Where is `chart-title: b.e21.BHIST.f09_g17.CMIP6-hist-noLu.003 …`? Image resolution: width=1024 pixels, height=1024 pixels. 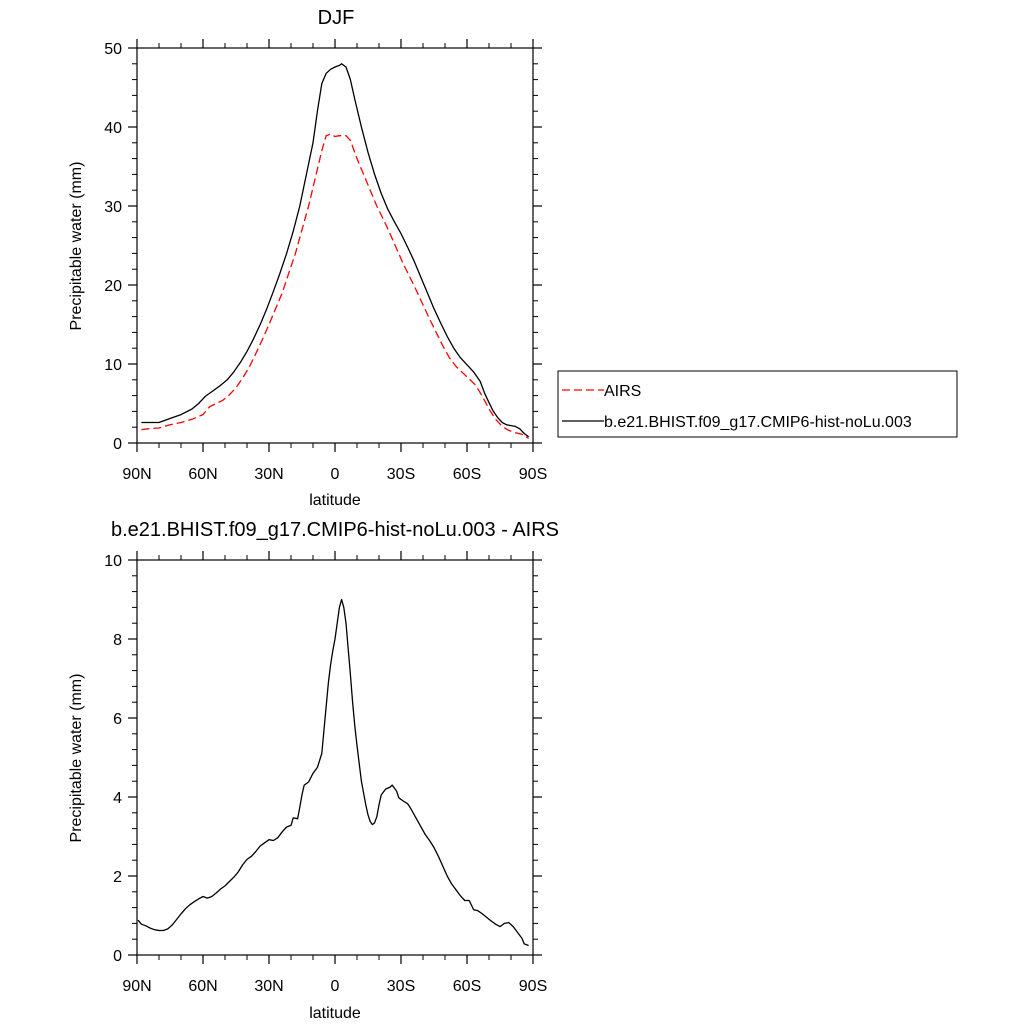 chart-title: b.e21.BHIST.f09_g17.CMIP6-hist-noLu.003 … is located at coordinates (335, 530).